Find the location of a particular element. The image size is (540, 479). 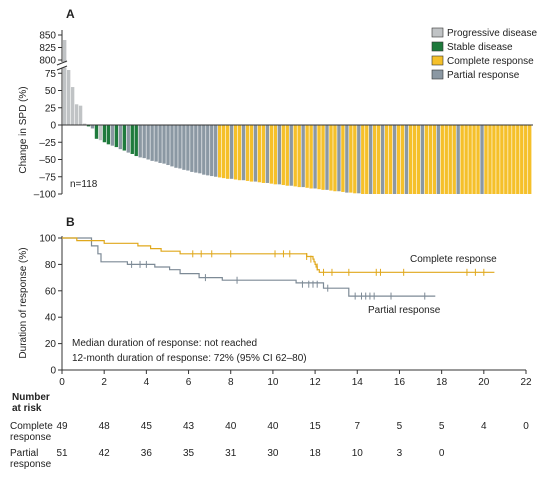

panel-b-x-tick: 16 is located at coordinates (400, 382).